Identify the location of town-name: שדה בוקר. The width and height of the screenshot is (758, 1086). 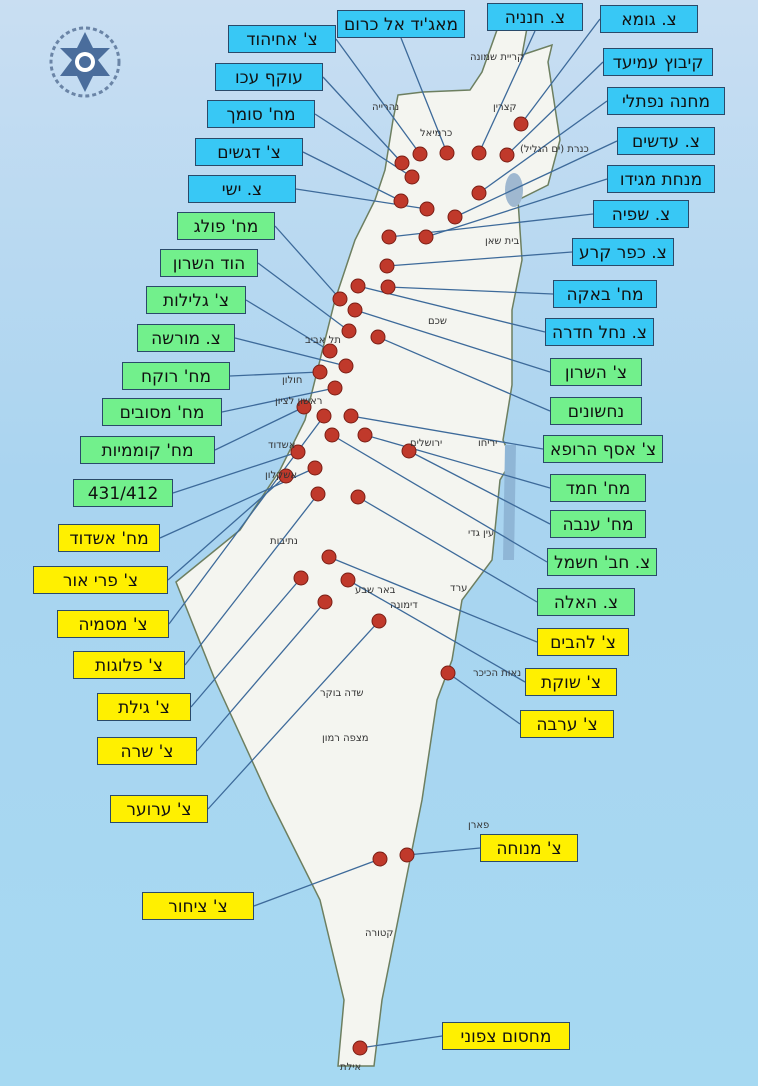
(342, 693).